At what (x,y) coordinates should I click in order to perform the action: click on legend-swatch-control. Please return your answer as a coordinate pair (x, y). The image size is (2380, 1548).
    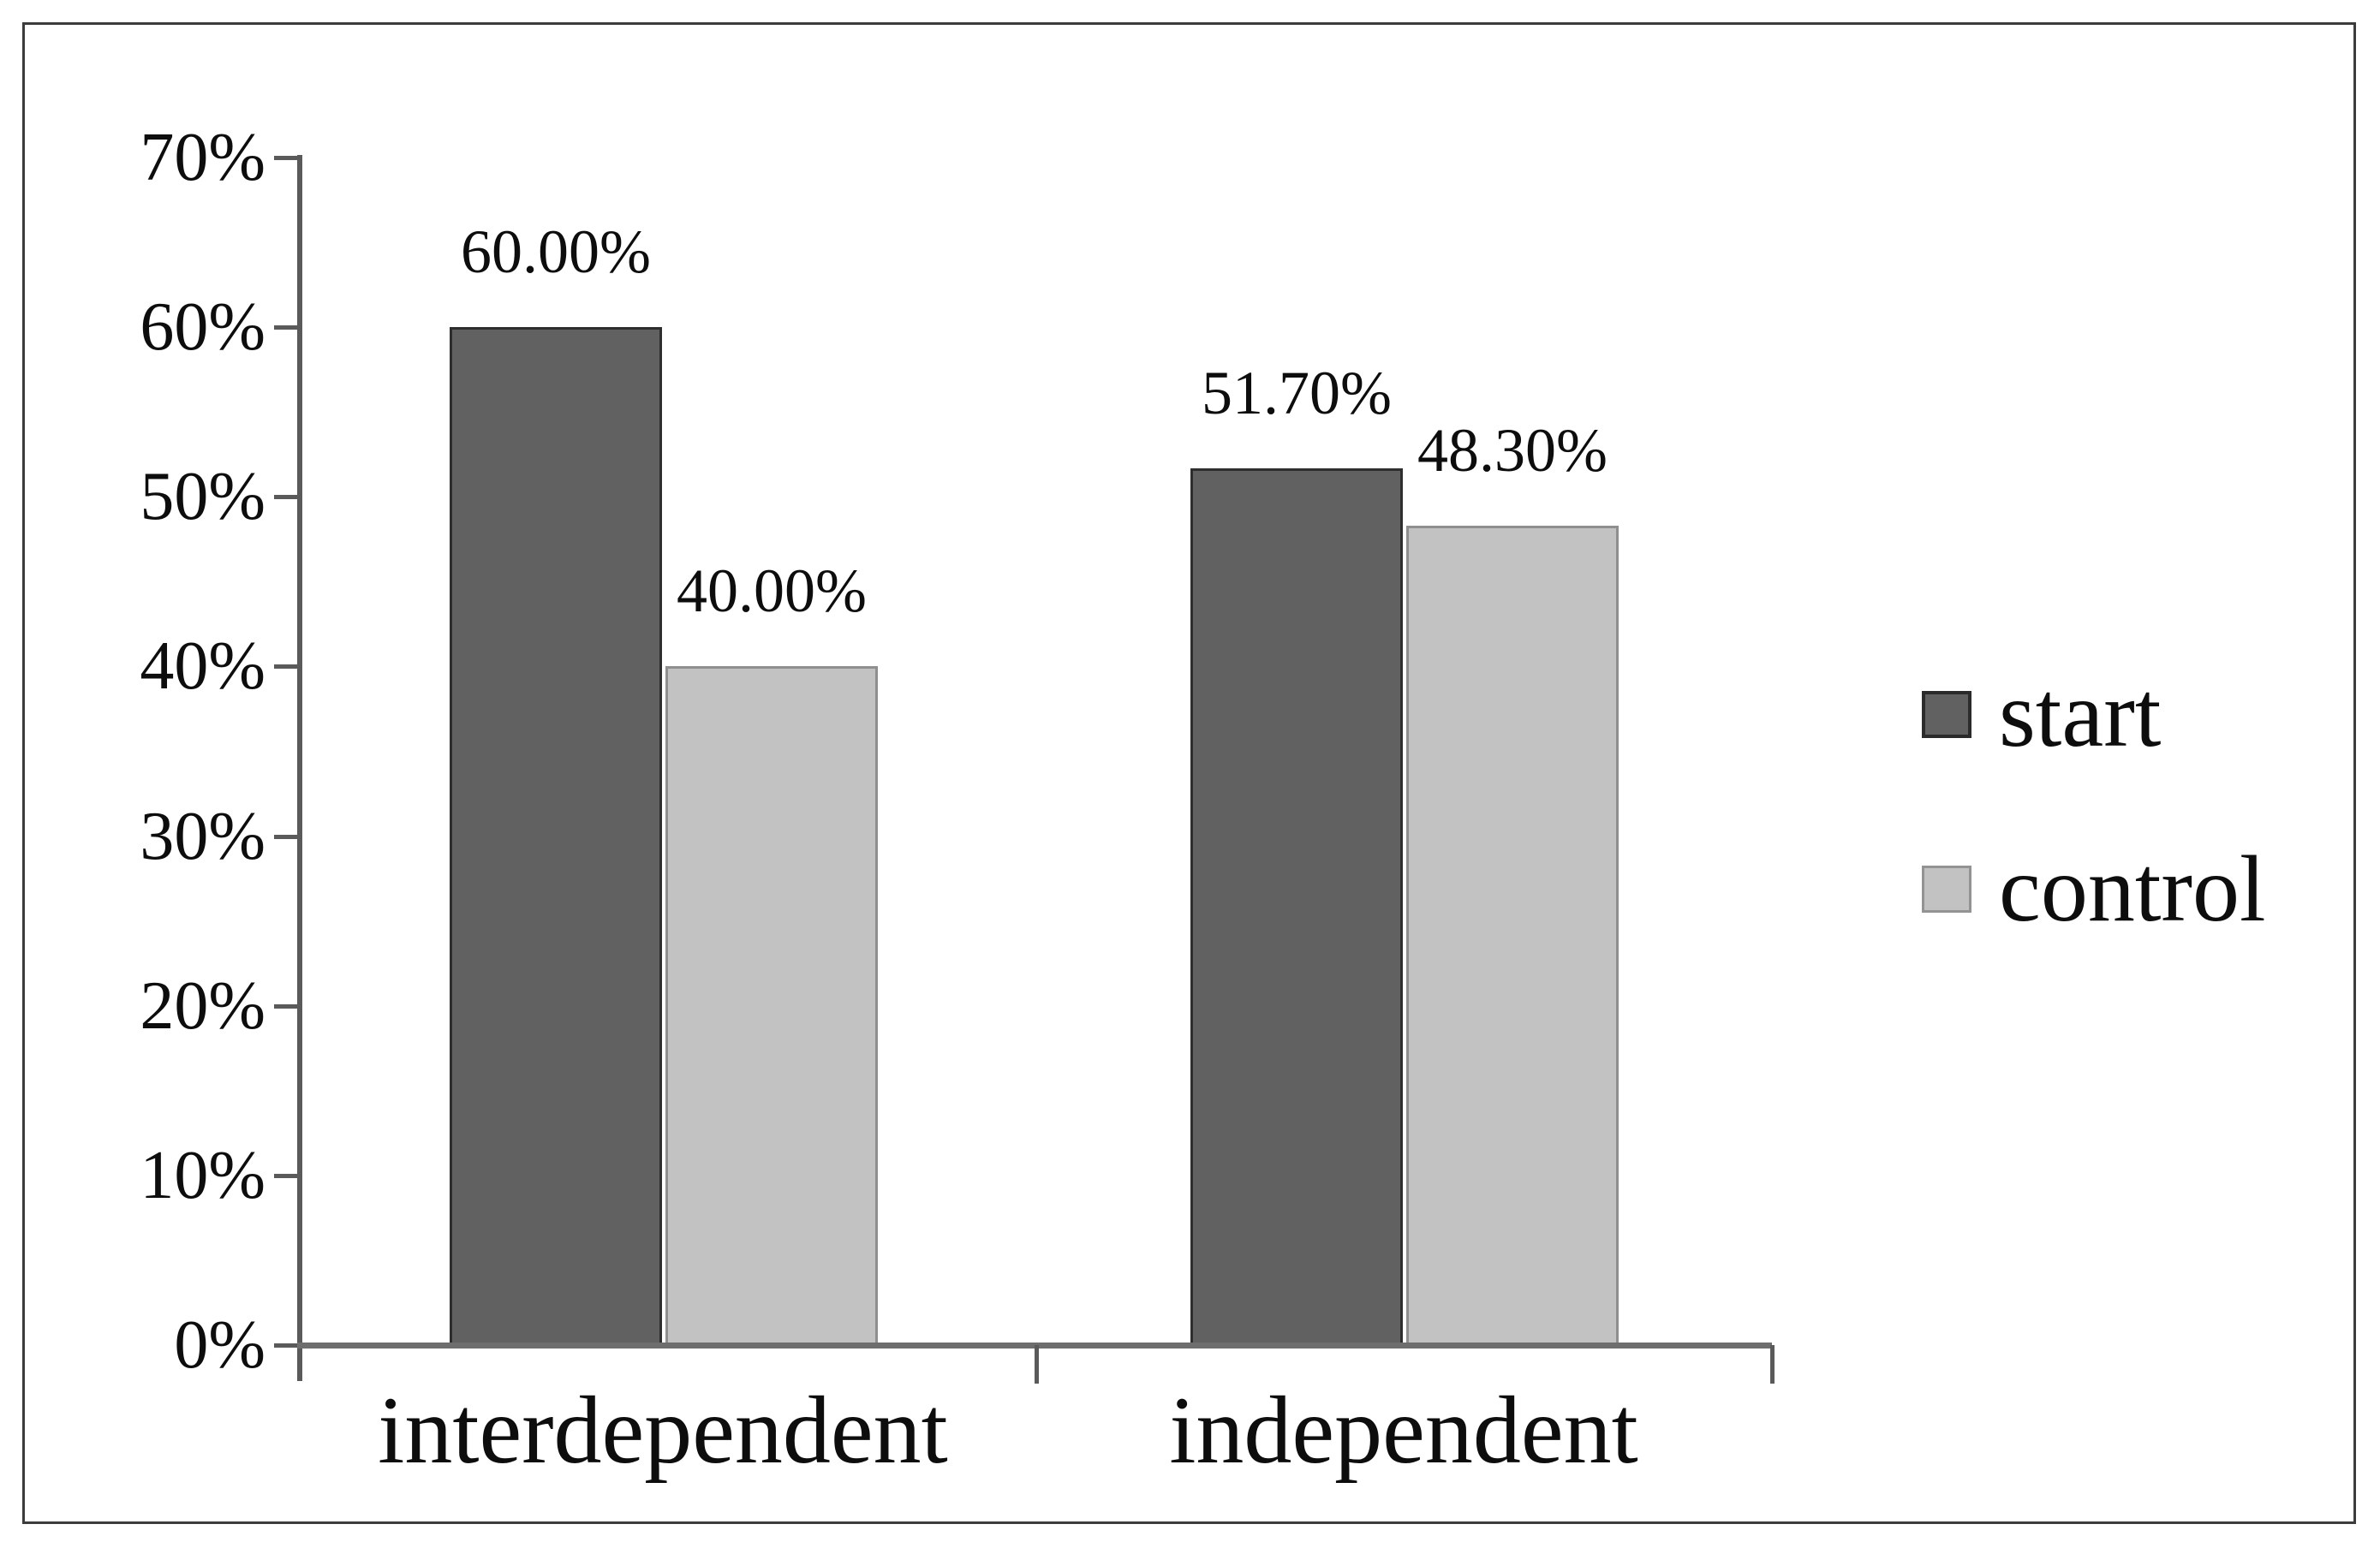
    Looking at the image, I should click on (1946, 889).